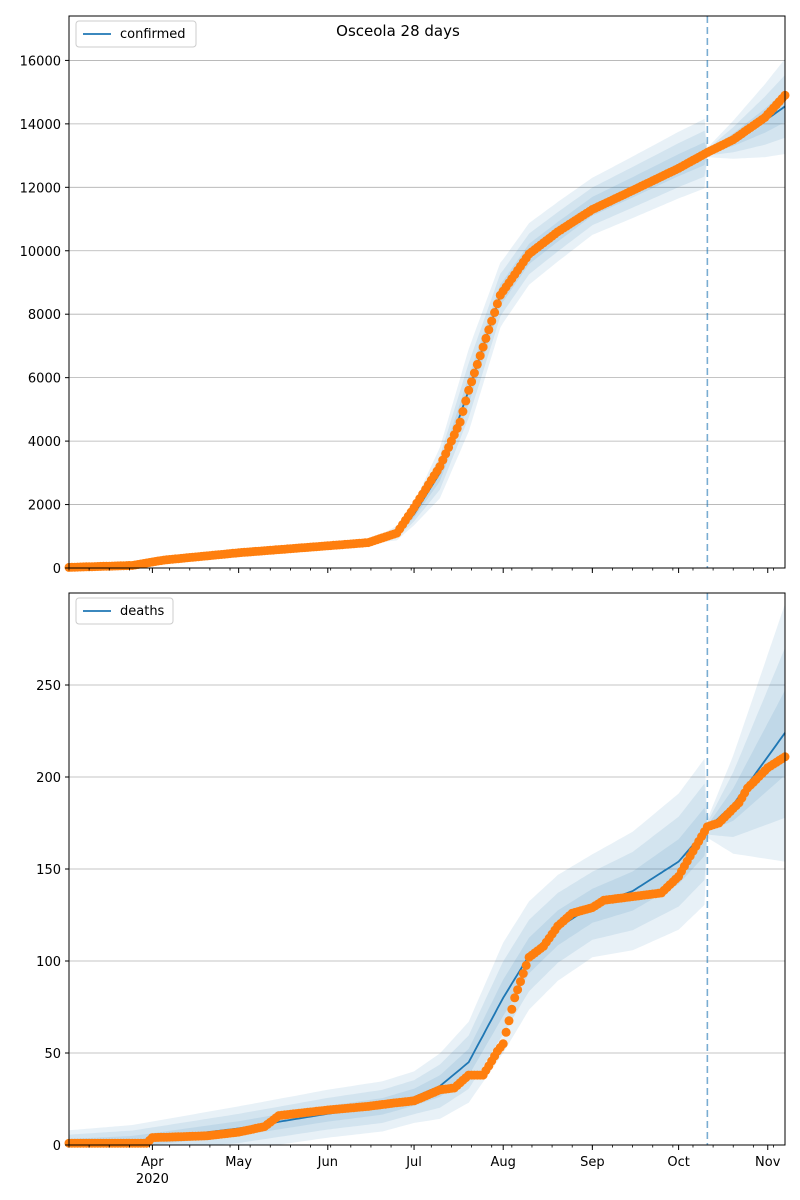 The image size is (800, 1200). I want to click on x-tick-label: Aug, so click(503, 1162).